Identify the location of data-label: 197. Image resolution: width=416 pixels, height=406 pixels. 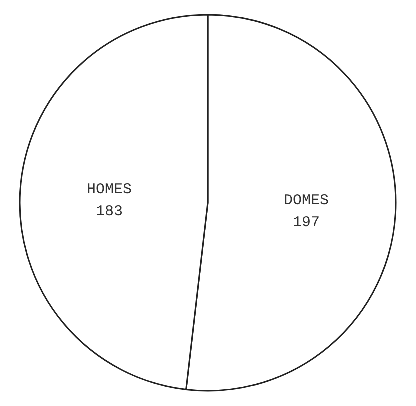
(306, 223).